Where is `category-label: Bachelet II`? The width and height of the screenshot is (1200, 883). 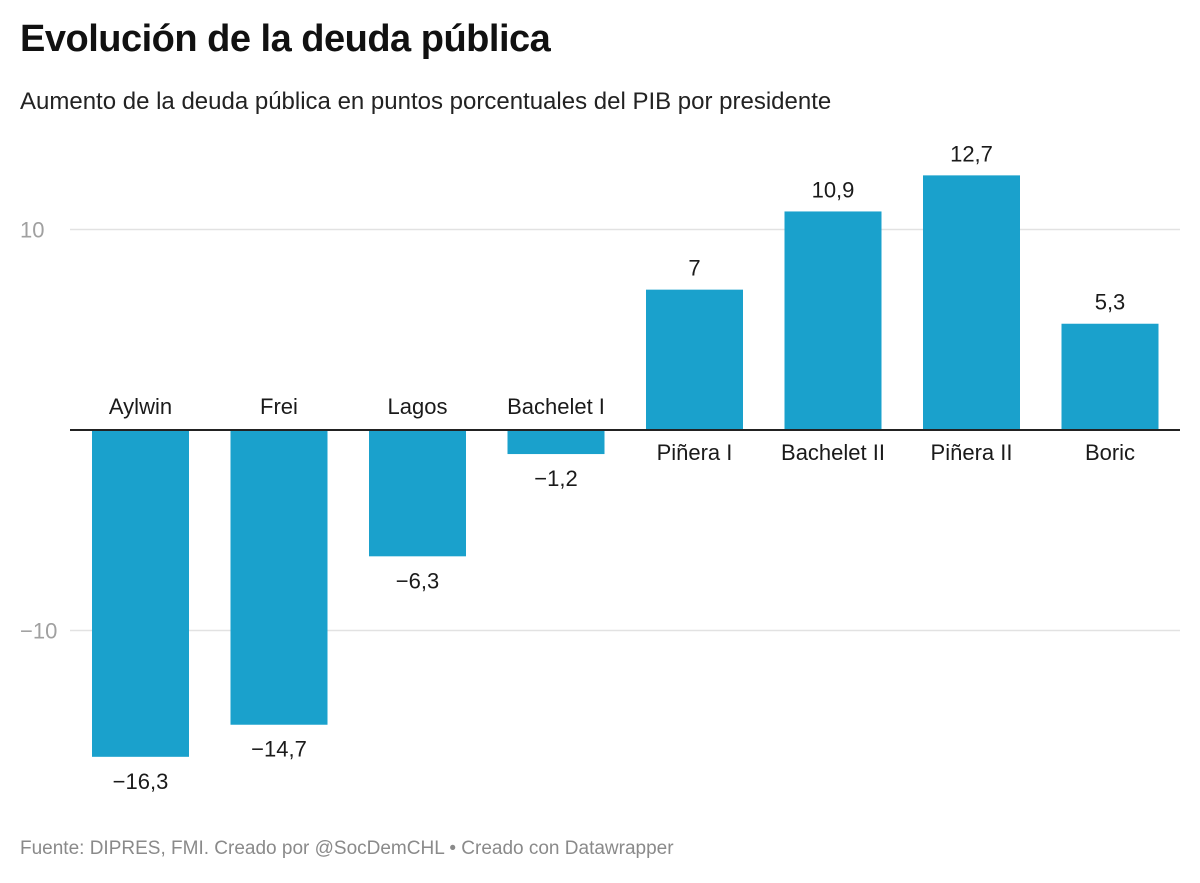 category-label: Bachelet II is located at coordinates (833, 452).